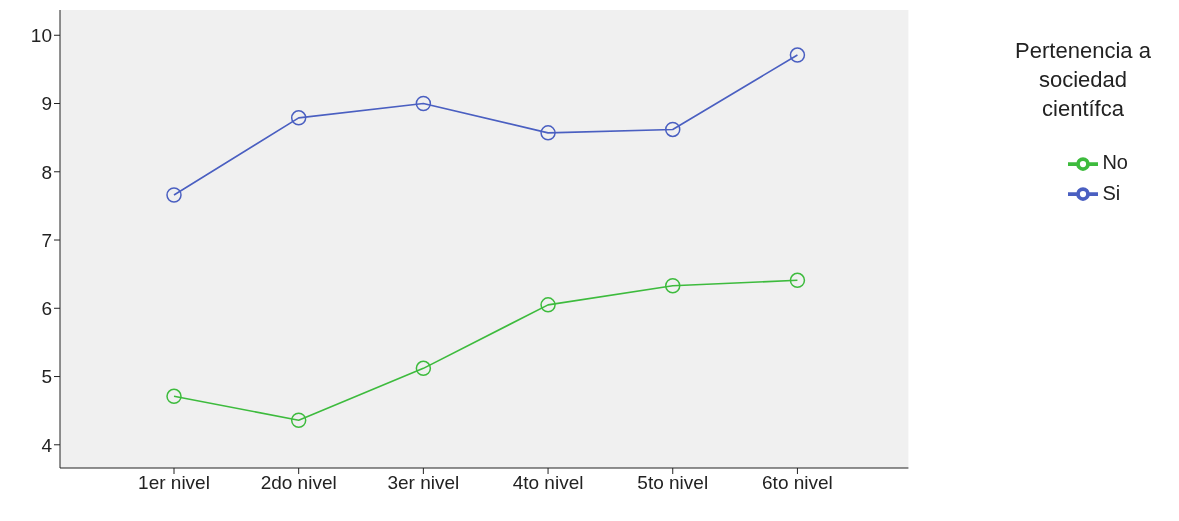  Describe the element at coordinates (46, 240) in the screenshot. I see `y-tick-label: 7` at that location.